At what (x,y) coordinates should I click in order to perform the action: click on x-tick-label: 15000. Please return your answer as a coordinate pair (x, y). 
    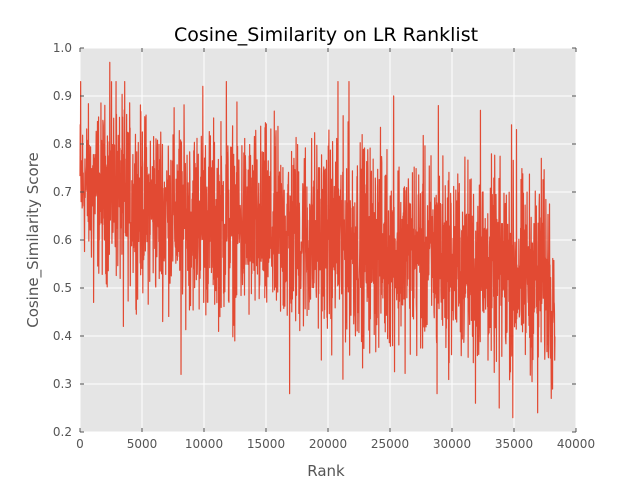
    Looking at the image, I should click on (266, 444).